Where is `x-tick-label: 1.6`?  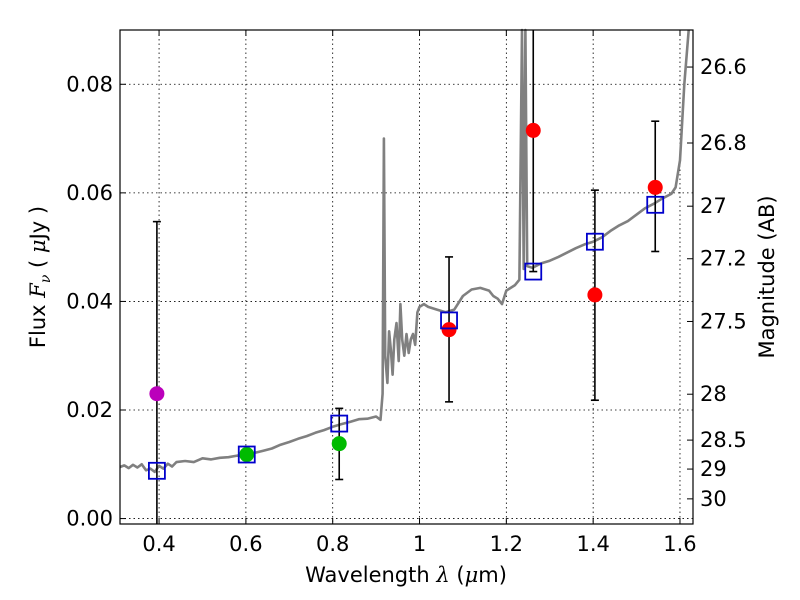 x-tick-label: 1.6 is located at coordinates (679, 544).